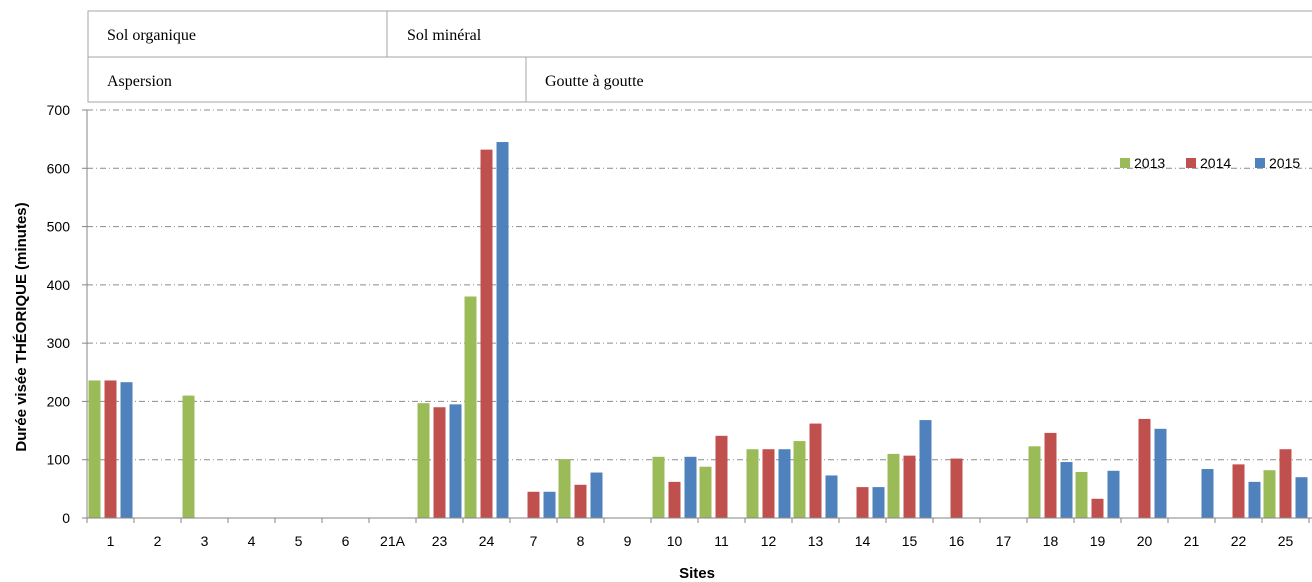  What do you see at coordinates (699, 79) in the screenshot?
I see `header-row2-box` at bounding box center [699, 79].